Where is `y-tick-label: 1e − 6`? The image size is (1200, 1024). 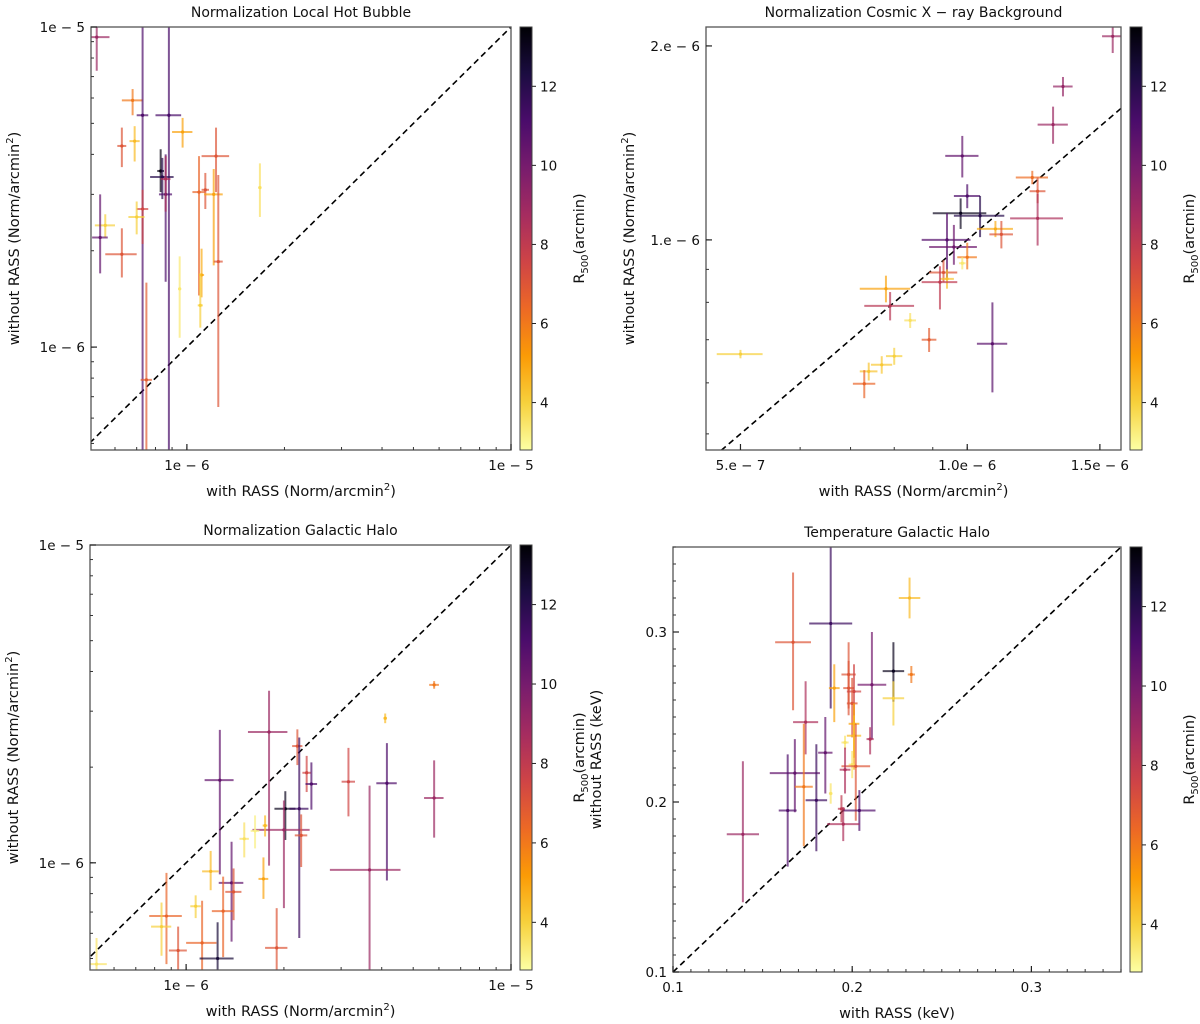
y-tick-label: 1e − 6 is located at coordinates (62, 348).